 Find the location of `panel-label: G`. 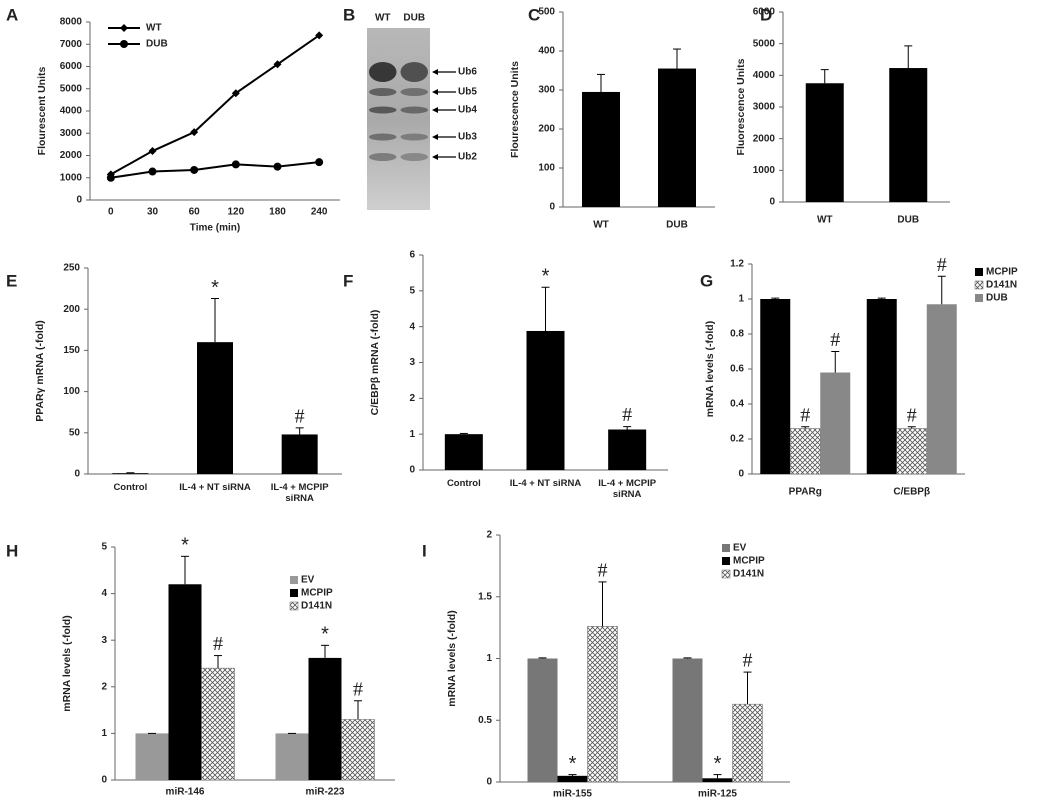

panel-label: G is located at coordinates (706, 280).